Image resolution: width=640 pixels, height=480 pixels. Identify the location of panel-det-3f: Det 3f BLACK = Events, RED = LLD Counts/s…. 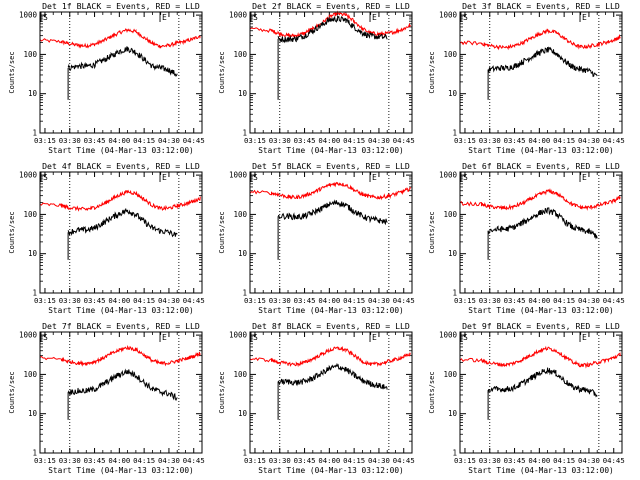
(526, 78).